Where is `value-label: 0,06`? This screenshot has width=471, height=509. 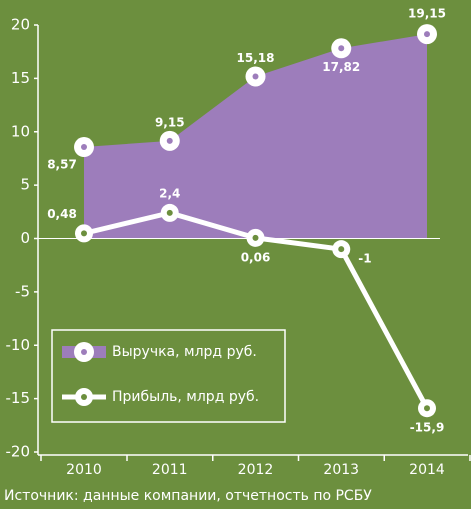 value-label: 0,06 is located at coordinates (256, 257).